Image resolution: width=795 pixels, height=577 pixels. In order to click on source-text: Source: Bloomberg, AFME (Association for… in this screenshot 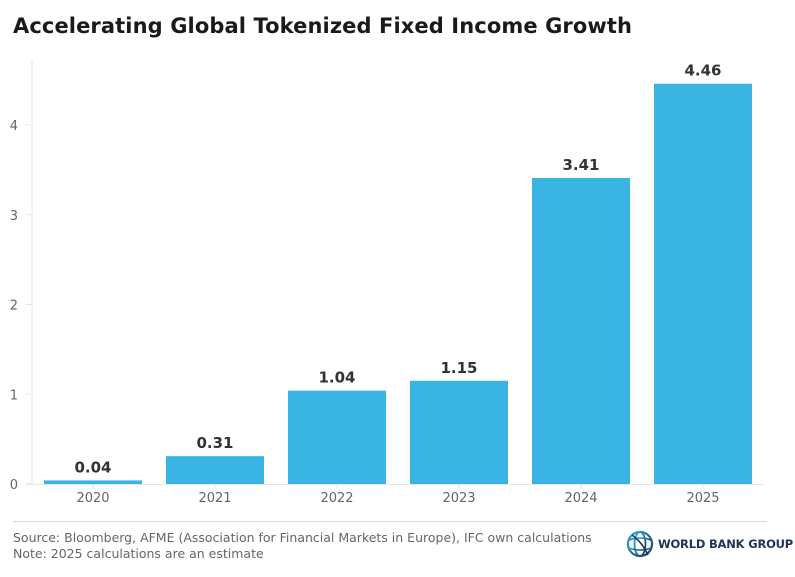, I will do `click(302, 537)`.